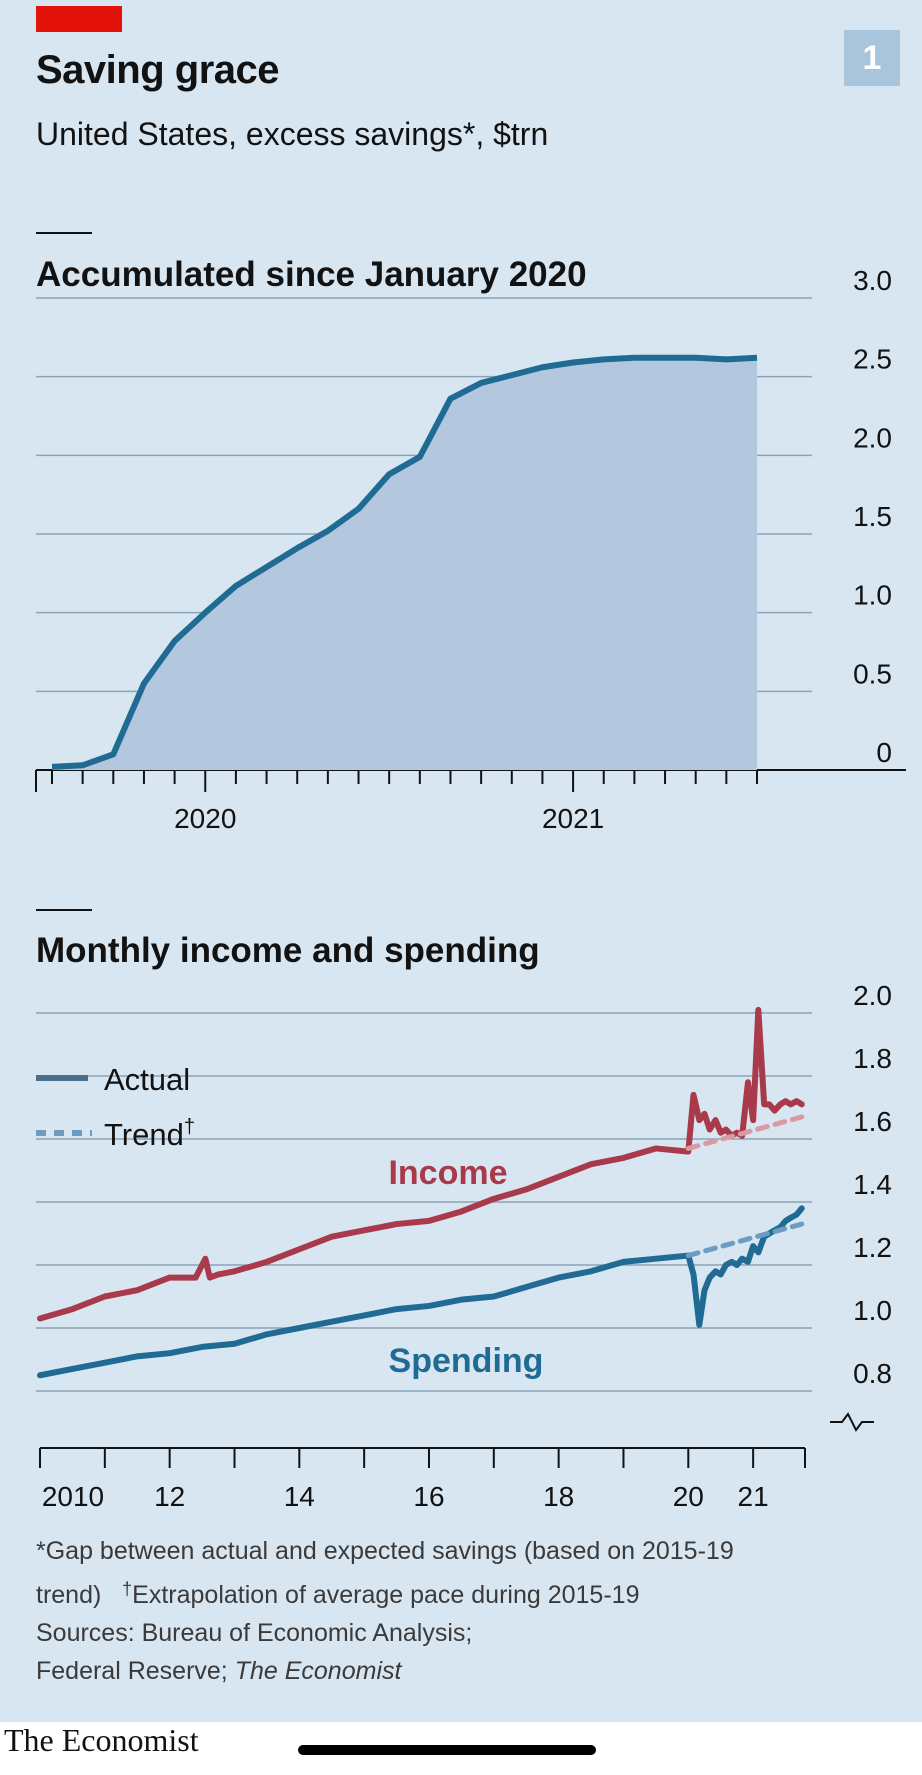  Describe the element at coordinates (745, 1132) in the screenshot. I see `income-trend-line` at that location.